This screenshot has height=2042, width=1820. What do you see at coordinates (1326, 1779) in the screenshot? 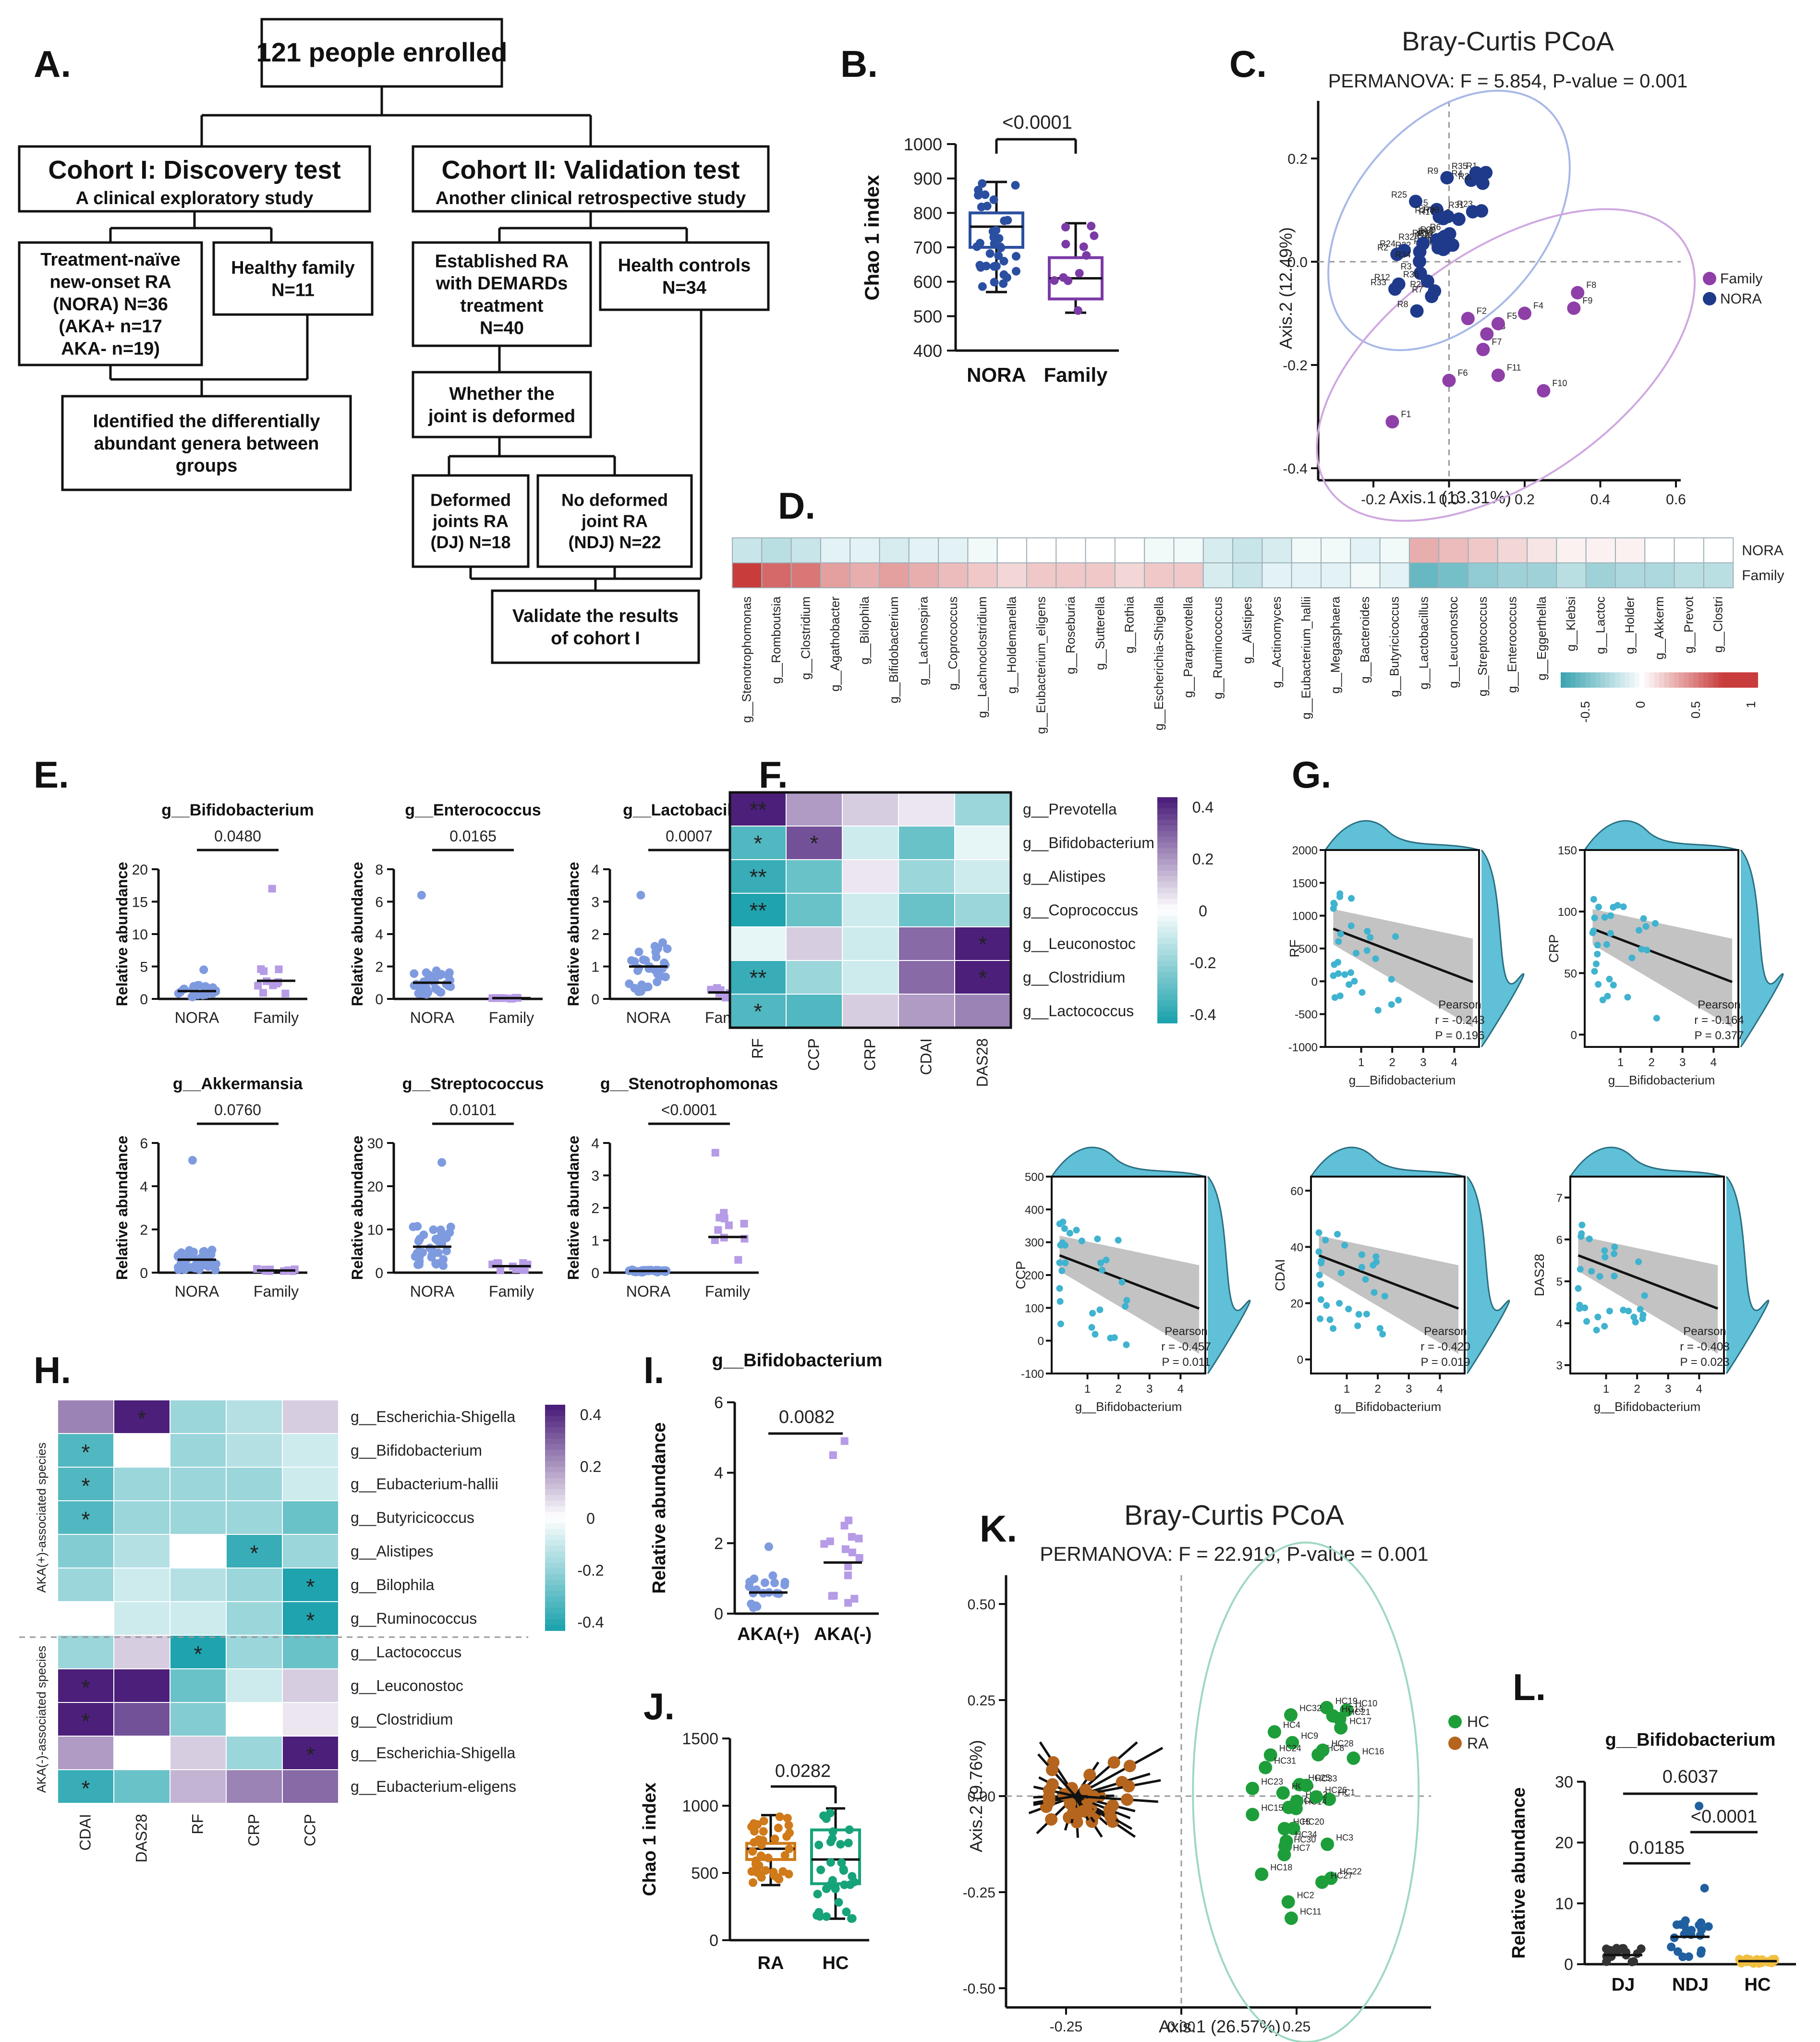
I see `k-point-label: HC33` at bounding box center [1326, 1779].